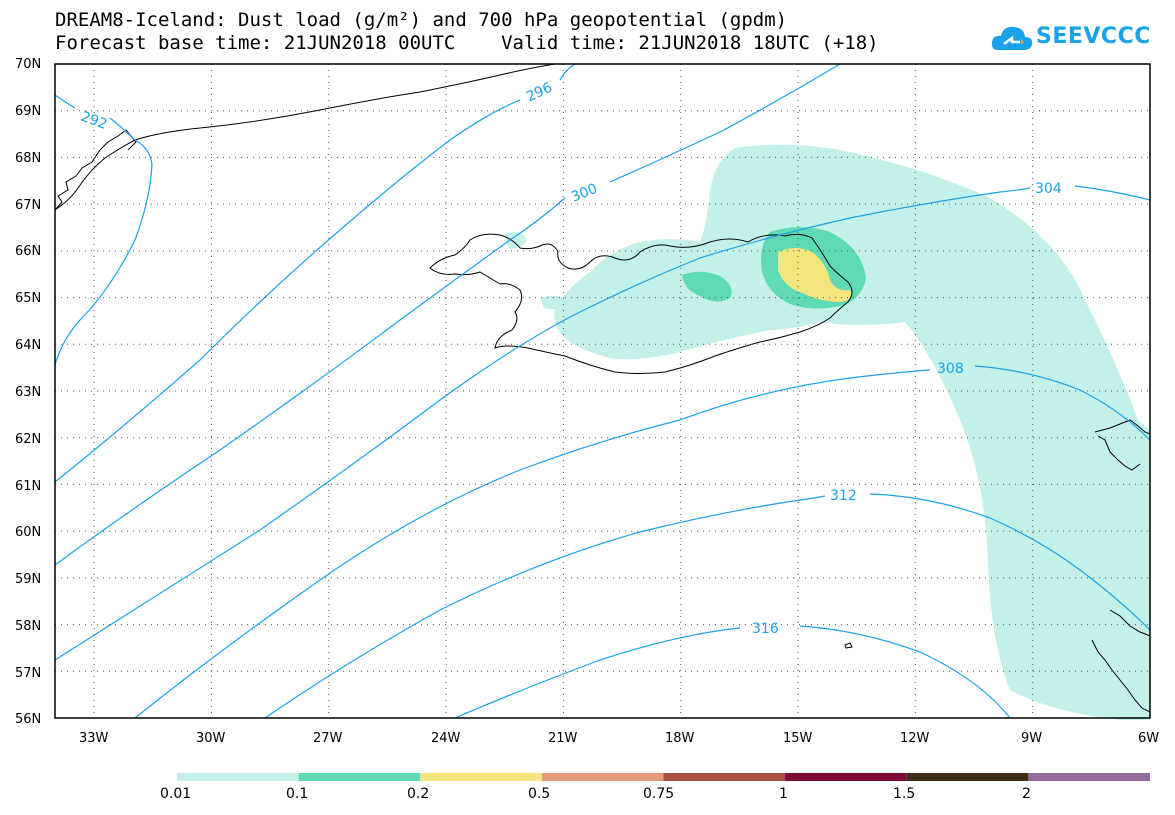  I want to click on contour-label-292: 292, so click(94, 121).